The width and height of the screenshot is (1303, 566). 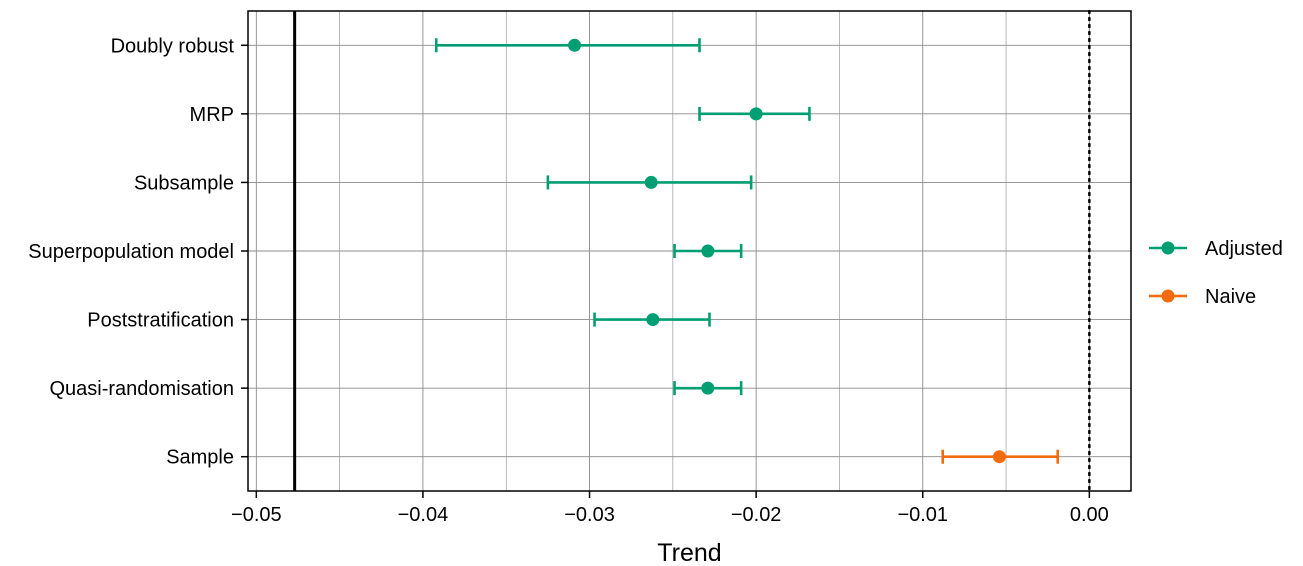 What do you see at coordinates (212, 115) in the screenshot?
I see `y-tick-label: MRP` at bounding box center [212, 115].